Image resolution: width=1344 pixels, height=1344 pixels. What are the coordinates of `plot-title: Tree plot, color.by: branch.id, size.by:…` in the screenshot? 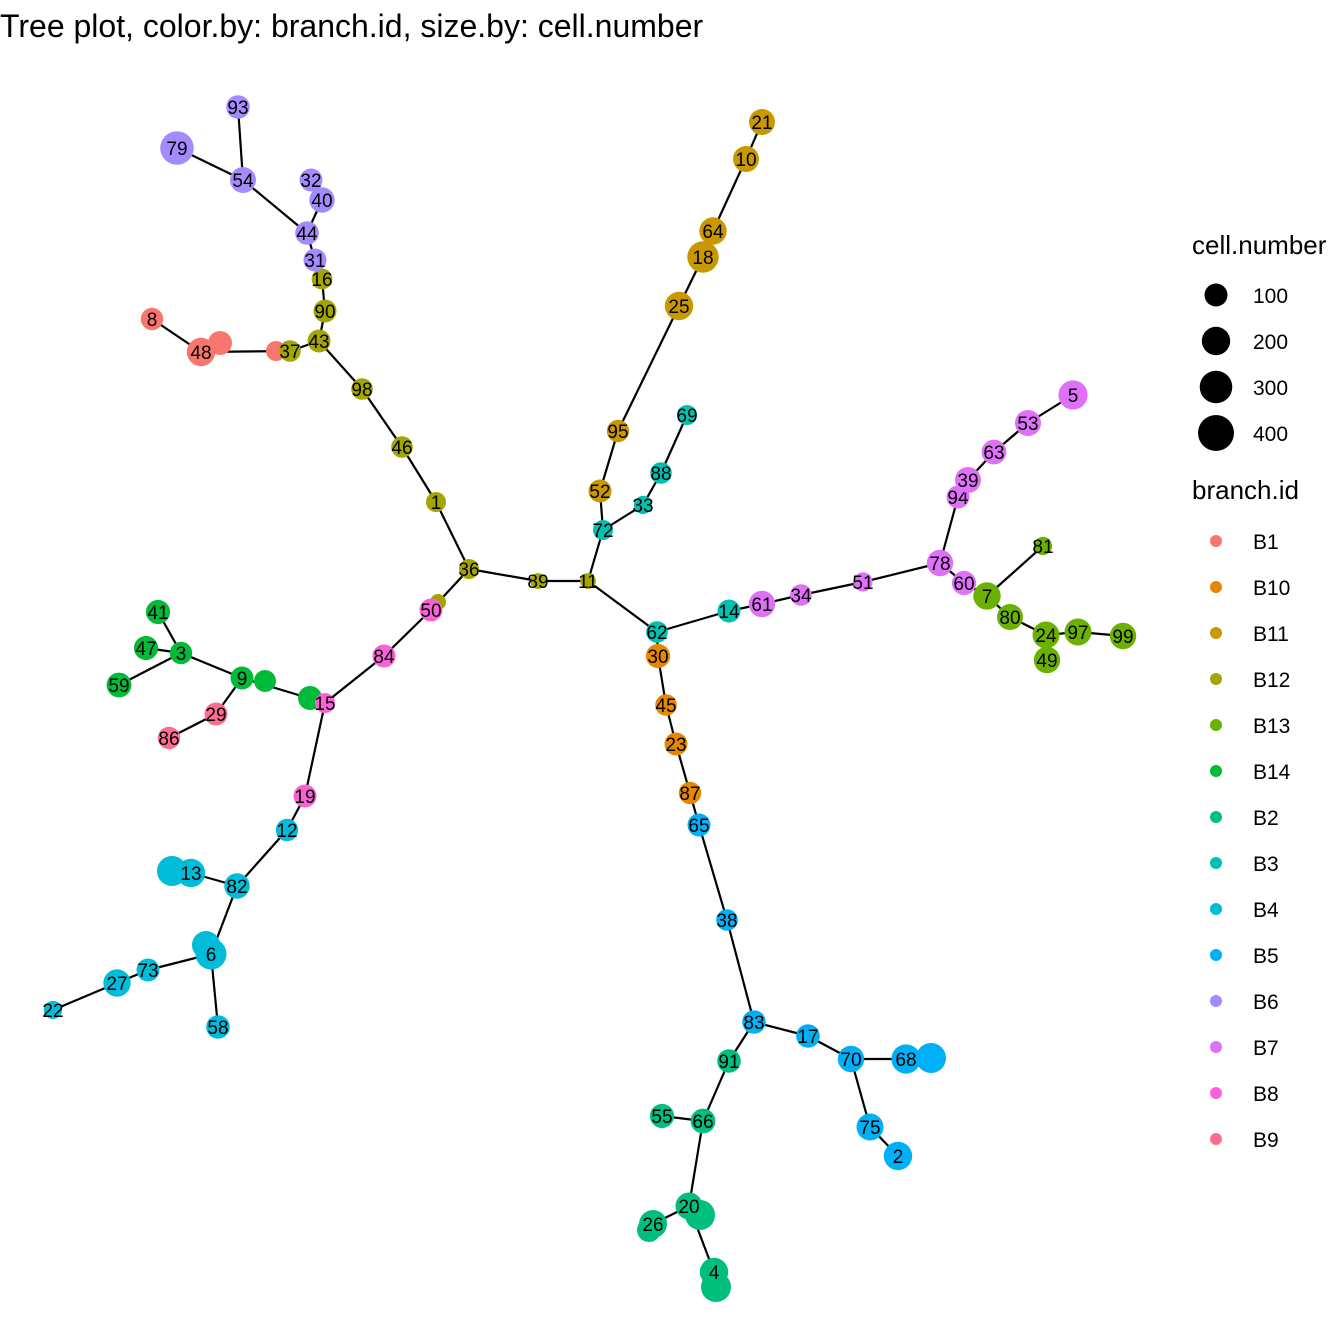 It's located at (352, 26).